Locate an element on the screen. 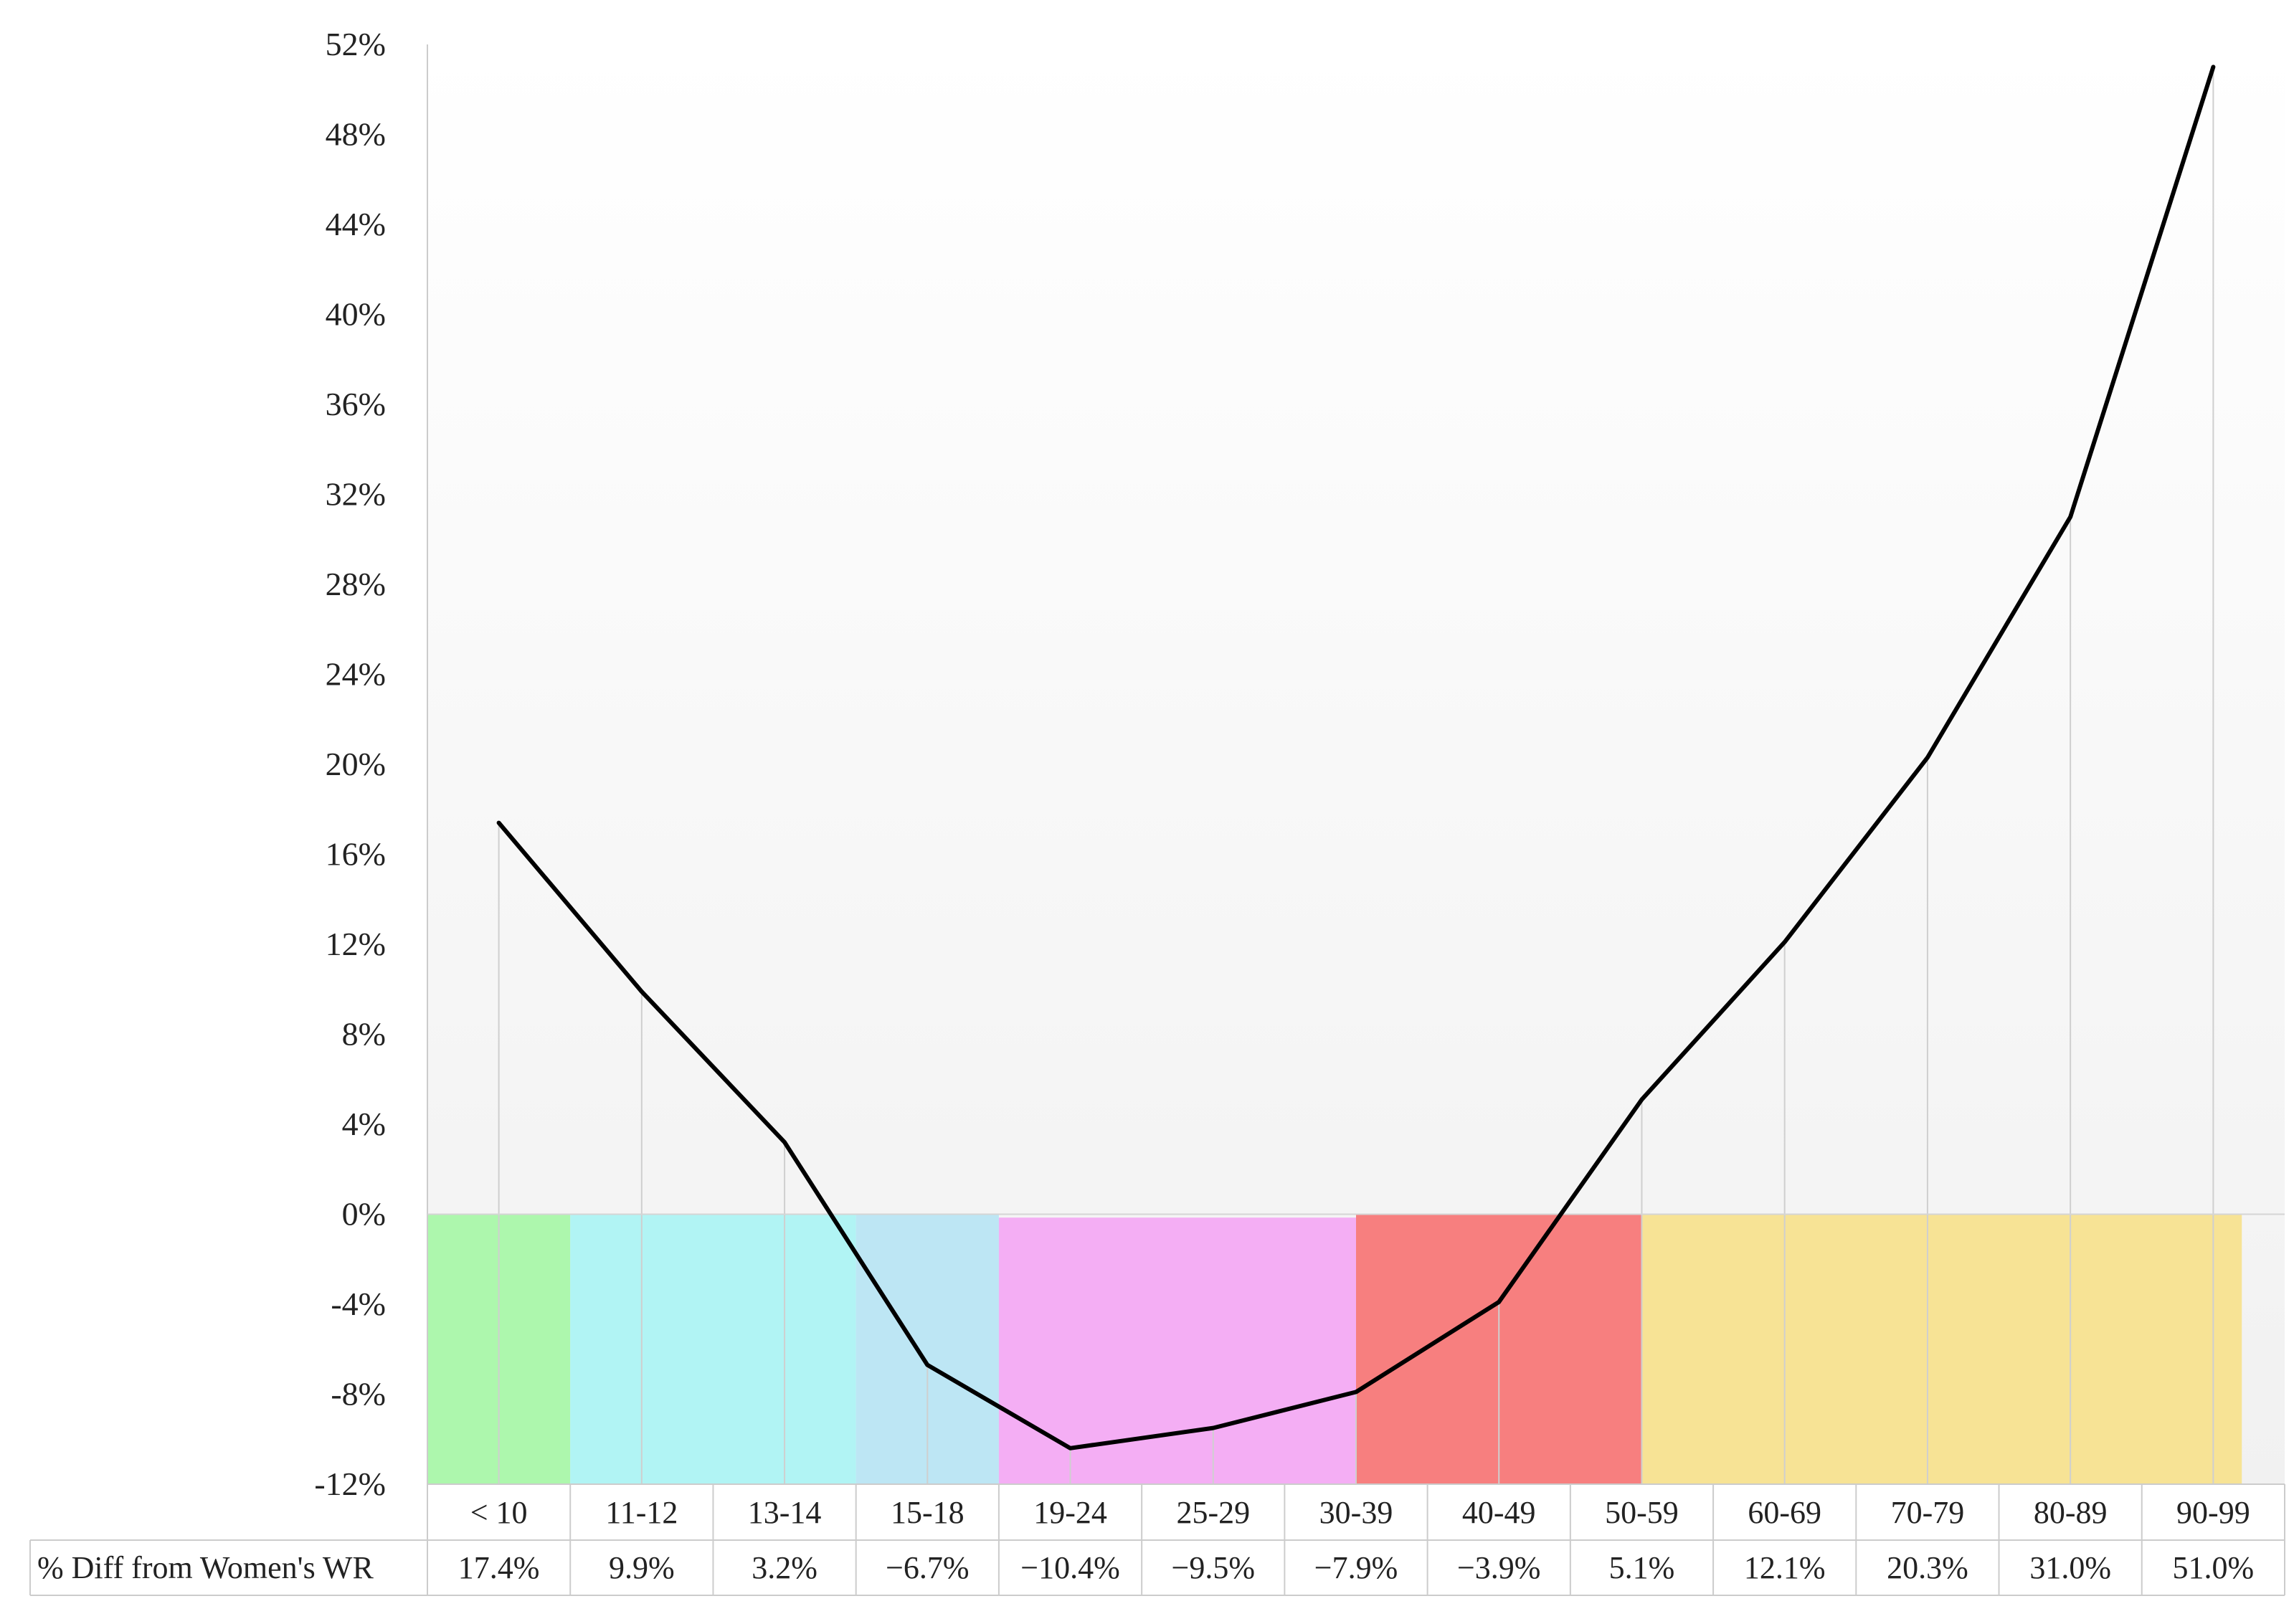 The height and width of the screenshot is (1624, 2294). y-tick-label: 20% is located at coordinates (356, 764).